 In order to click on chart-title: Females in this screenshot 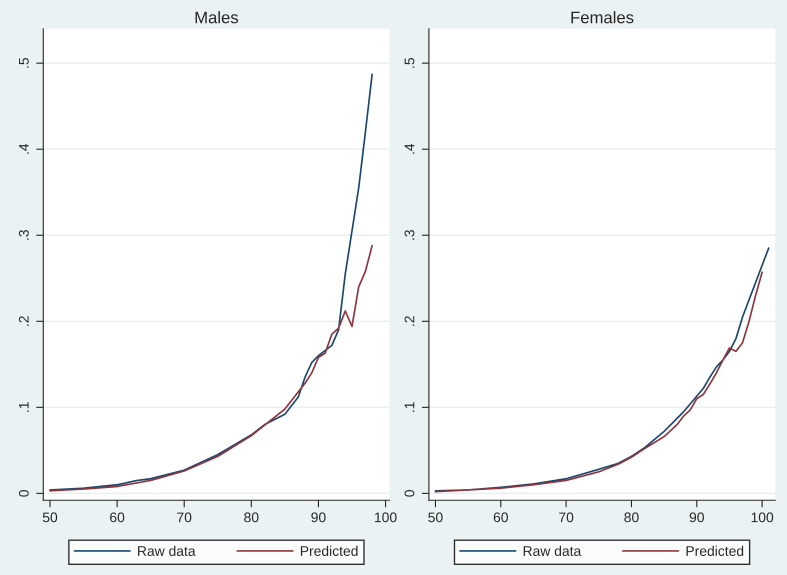, I will do `click(602, 17)`.